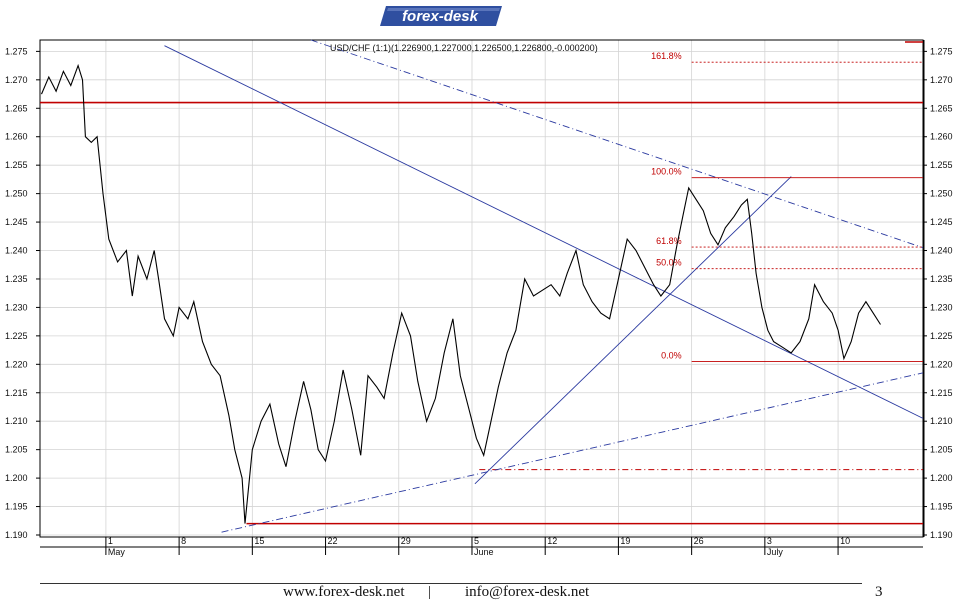 The image size is (960, 602). I want to click on y-tick-label-right: 1.235, so click(941, 279).